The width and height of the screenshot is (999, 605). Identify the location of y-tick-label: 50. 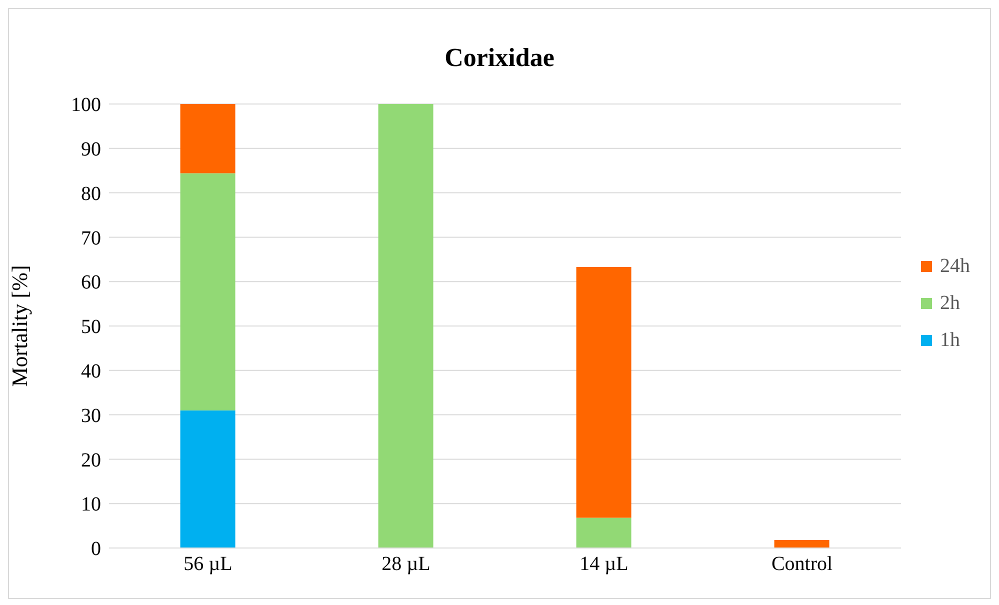
(91, 327).